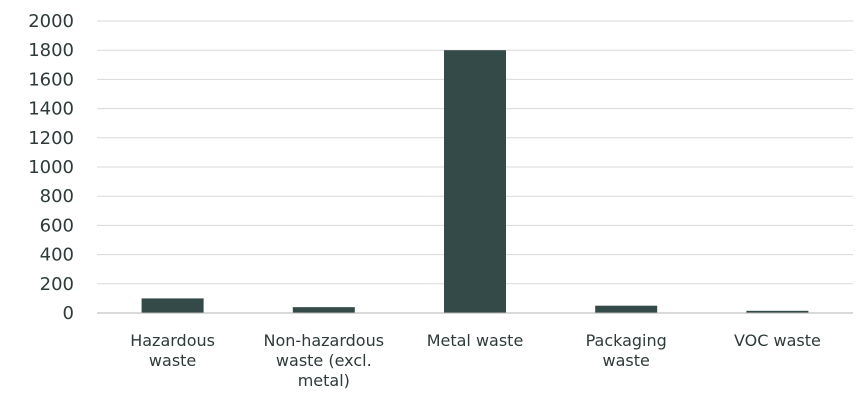  Describe the element at coordinates (57, 255) in the screenshot. I see `y-tick-label: 400` at that location.